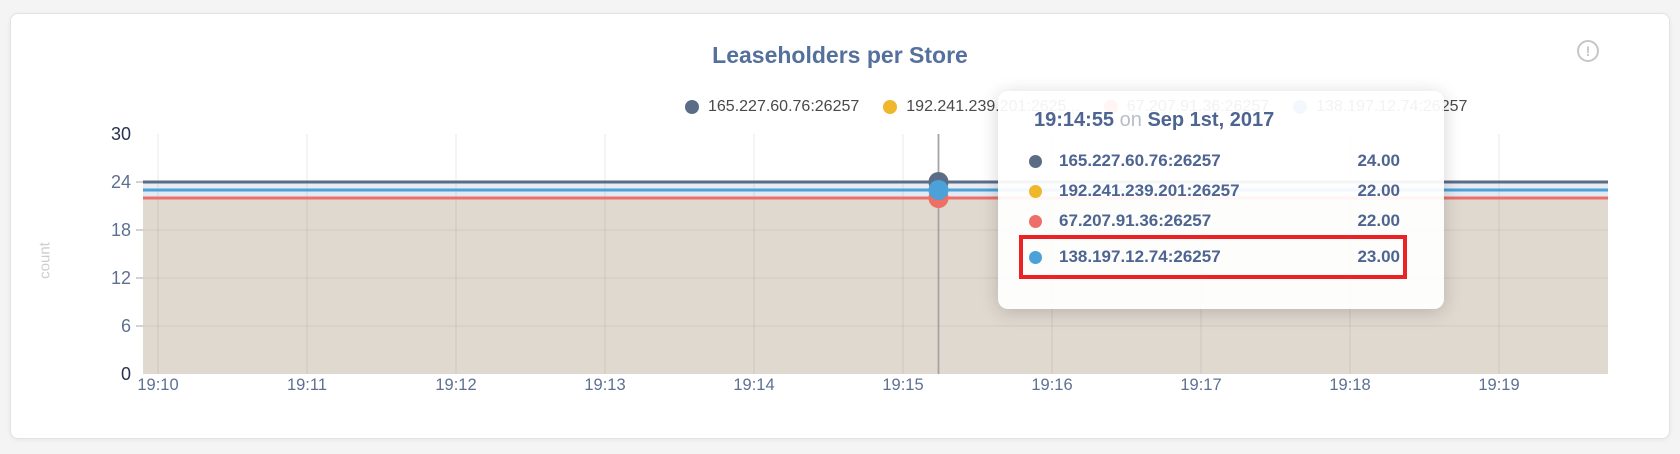 The width and height of the screenshot is (1680, 454). I want to click on y-axis-tick: 30, so click(120, 134).